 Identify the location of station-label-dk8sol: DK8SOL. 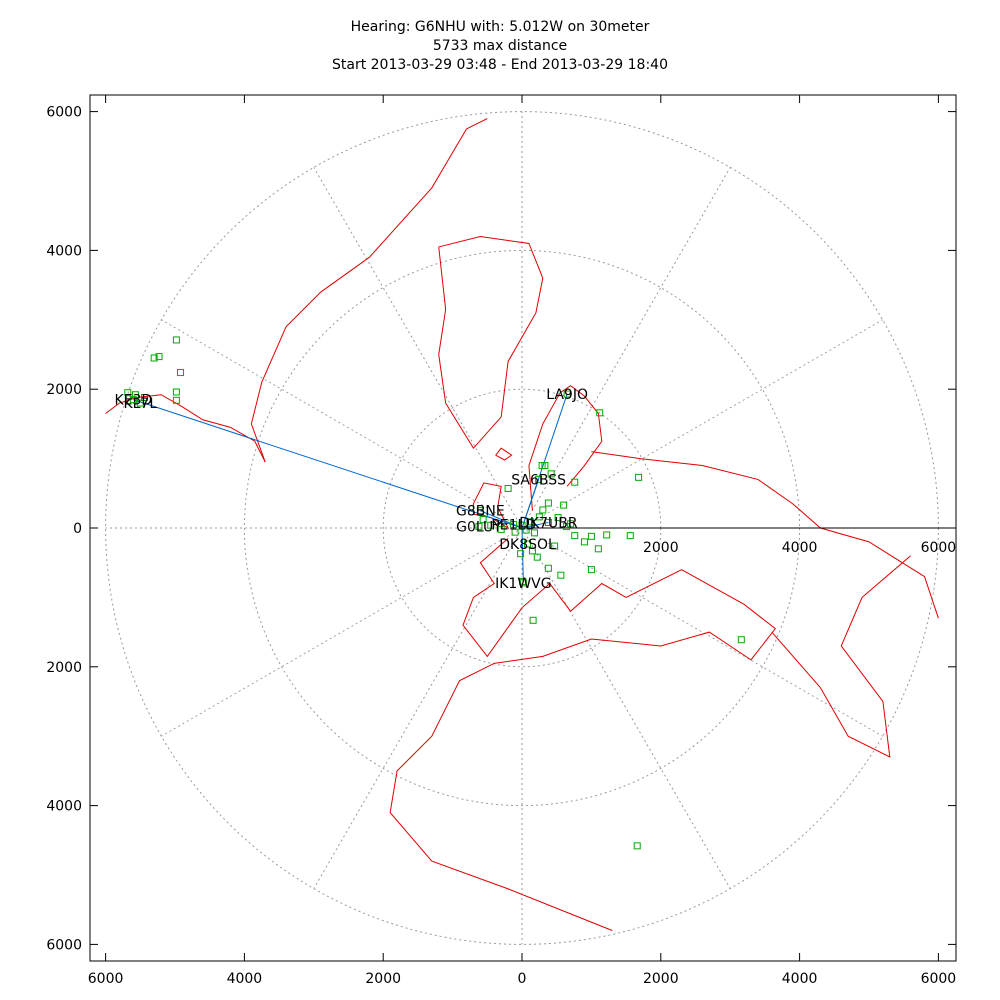
(527, 545).